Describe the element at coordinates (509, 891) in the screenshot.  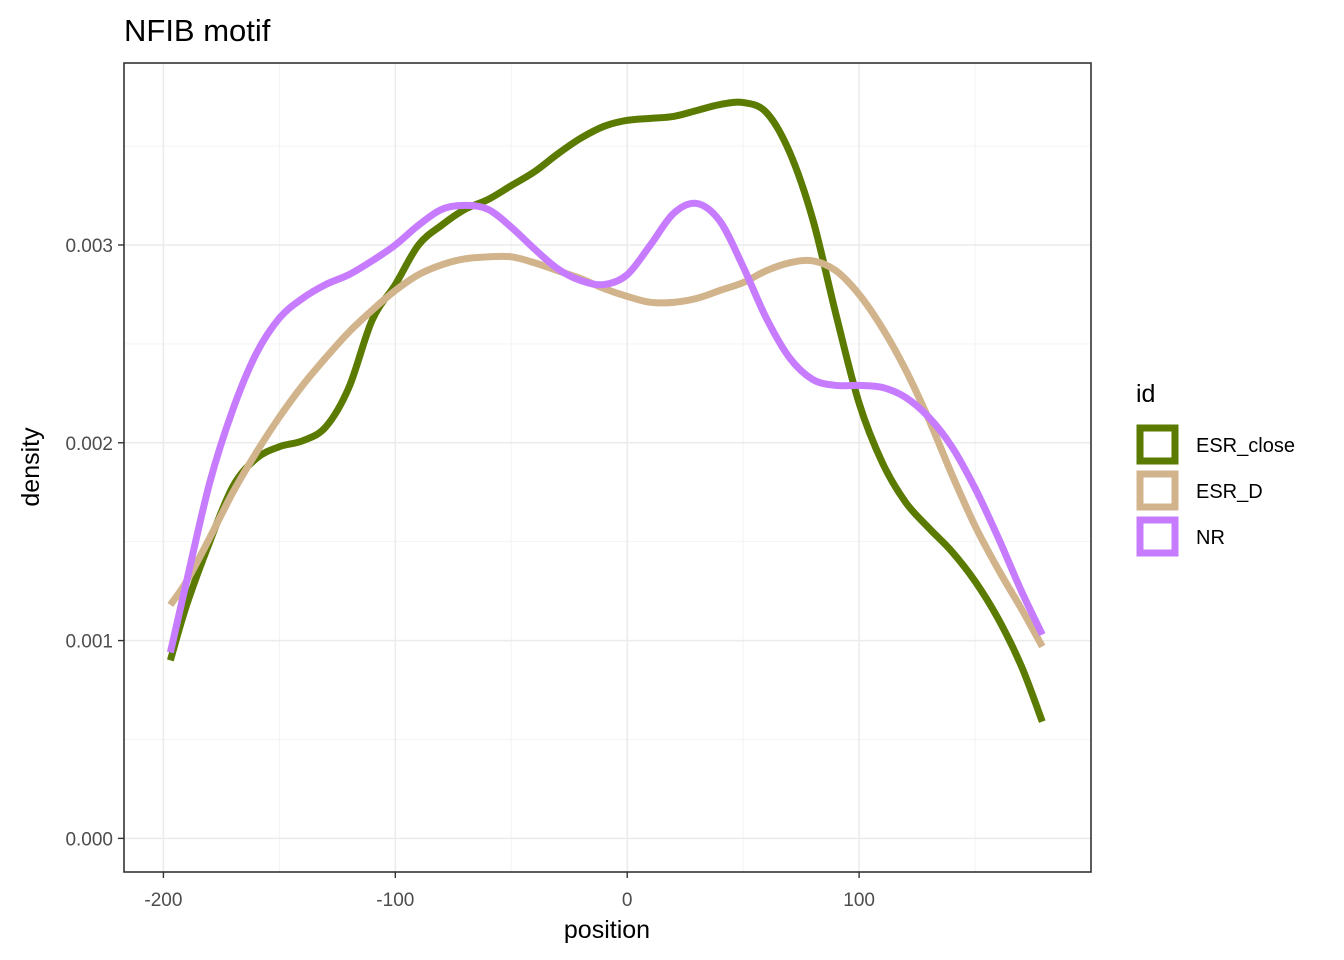
I see `x-axis: -200 -100 0 100` at that location.